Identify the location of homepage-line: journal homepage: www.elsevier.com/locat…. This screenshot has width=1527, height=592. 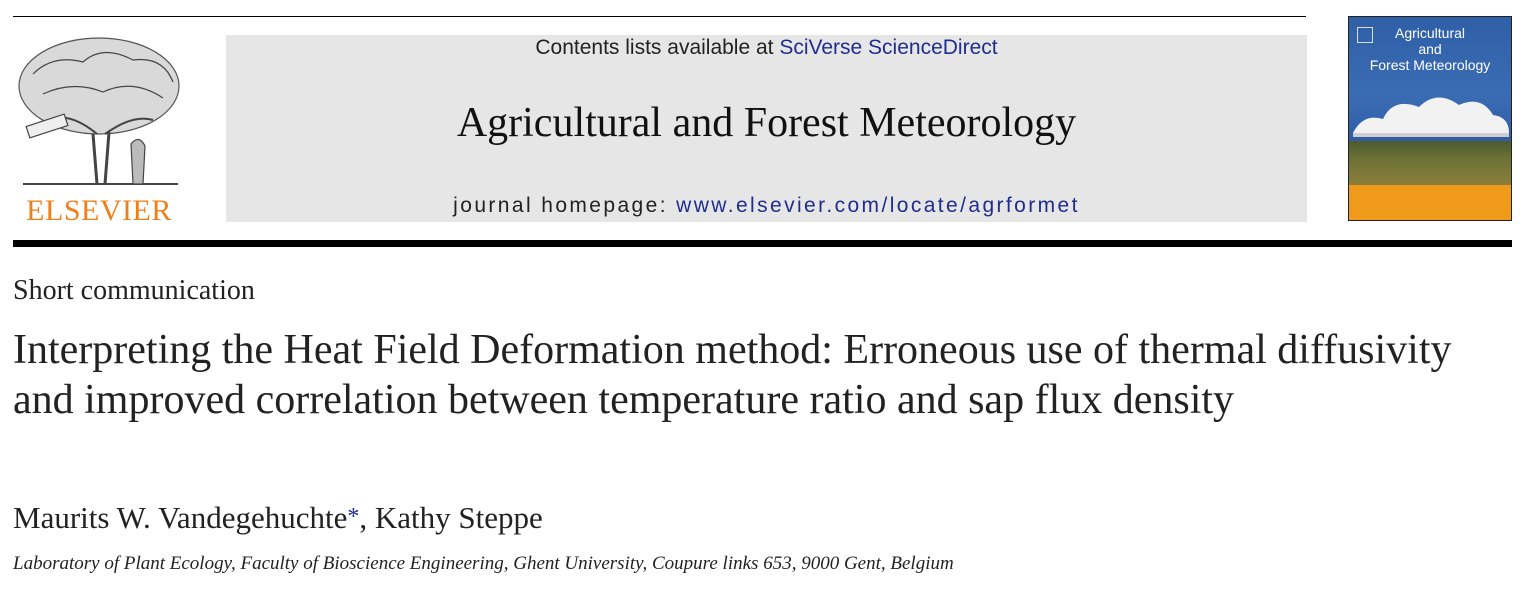
(766, 206).